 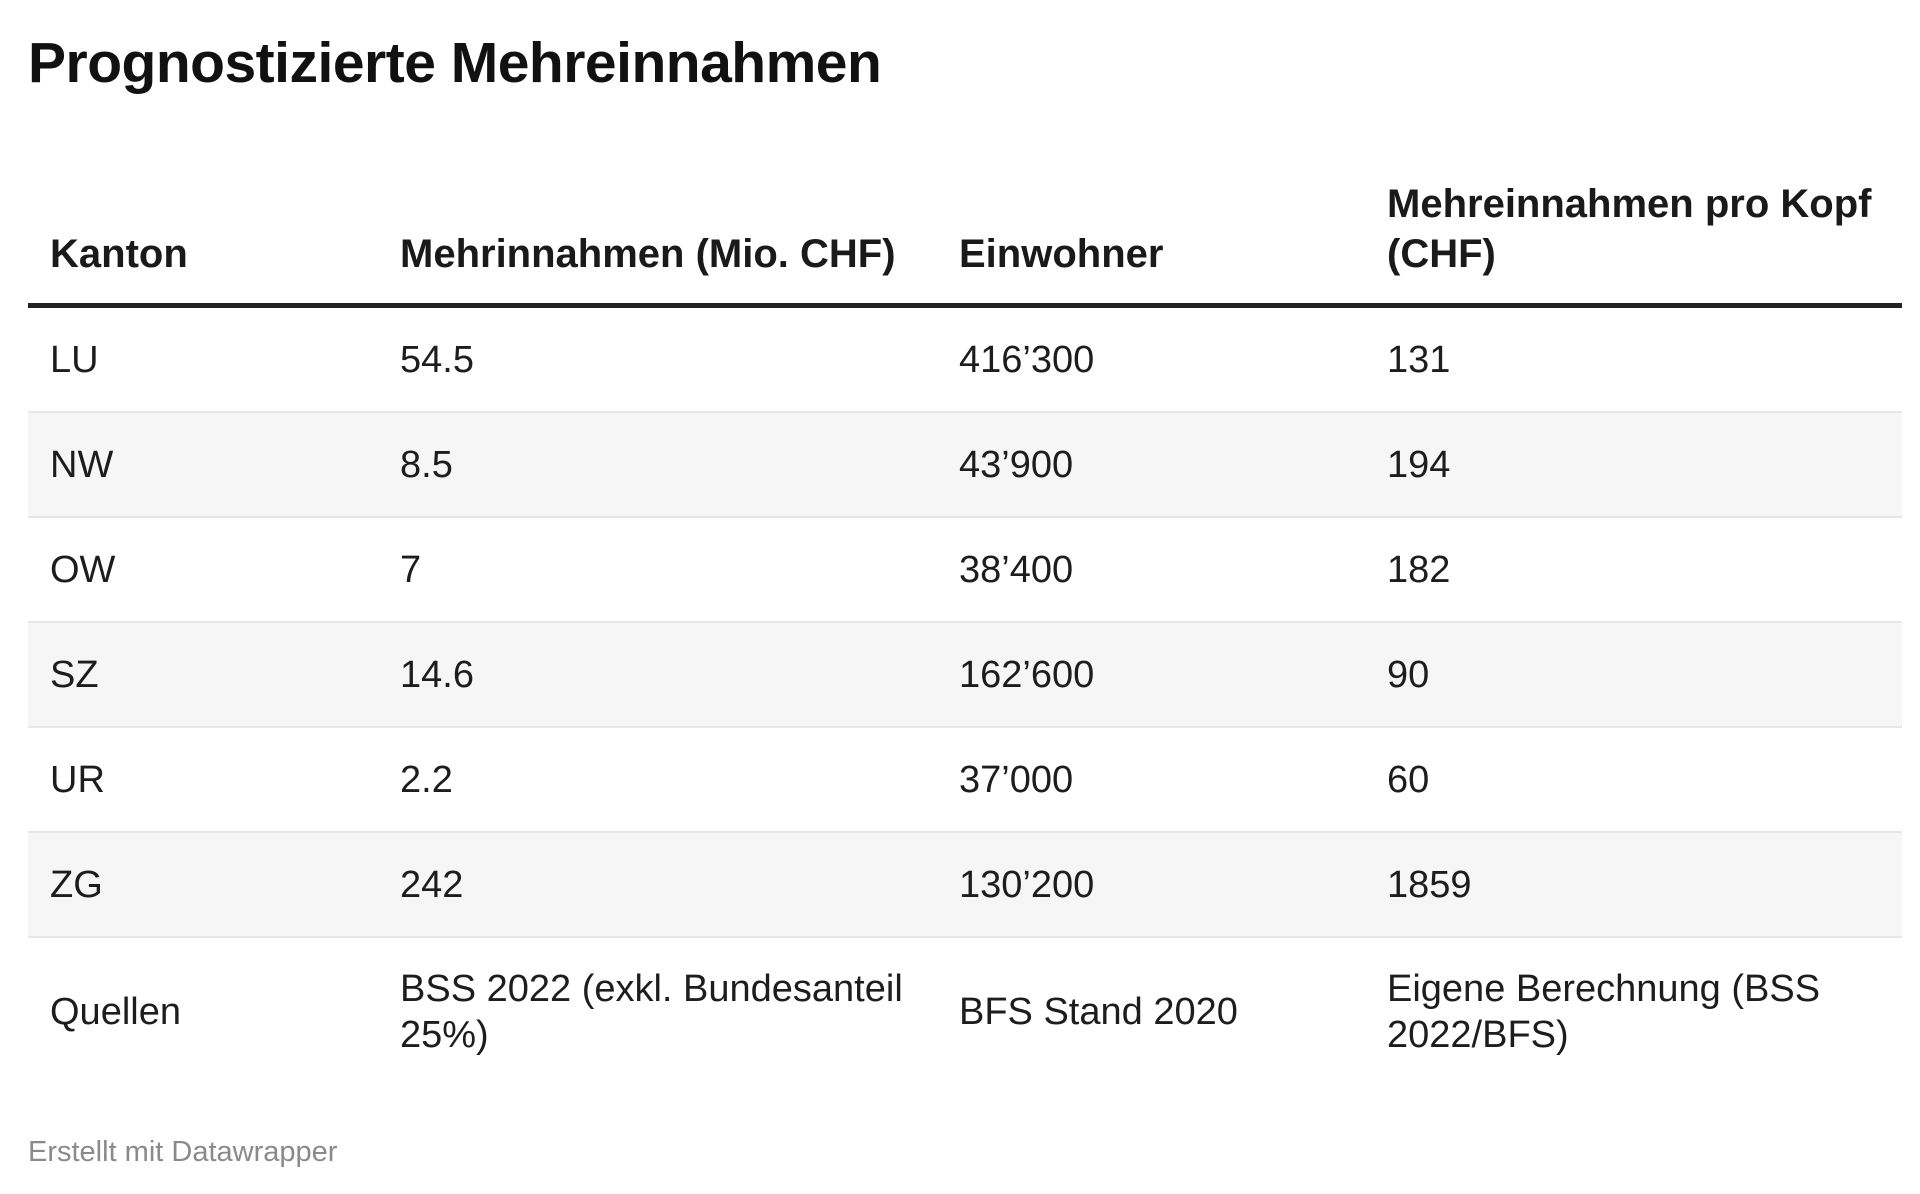 I want to click on table-row: ZG 242 130’200 1859, so click(x=965, y=885).